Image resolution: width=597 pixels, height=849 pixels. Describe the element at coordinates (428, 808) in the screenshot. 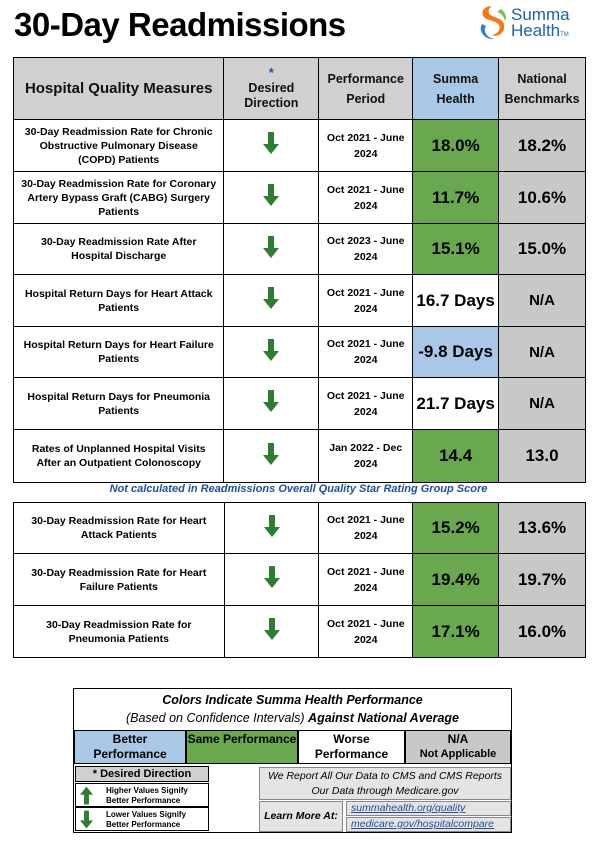

I see `link-summa-quality: summahealth.org/quality` at that location.